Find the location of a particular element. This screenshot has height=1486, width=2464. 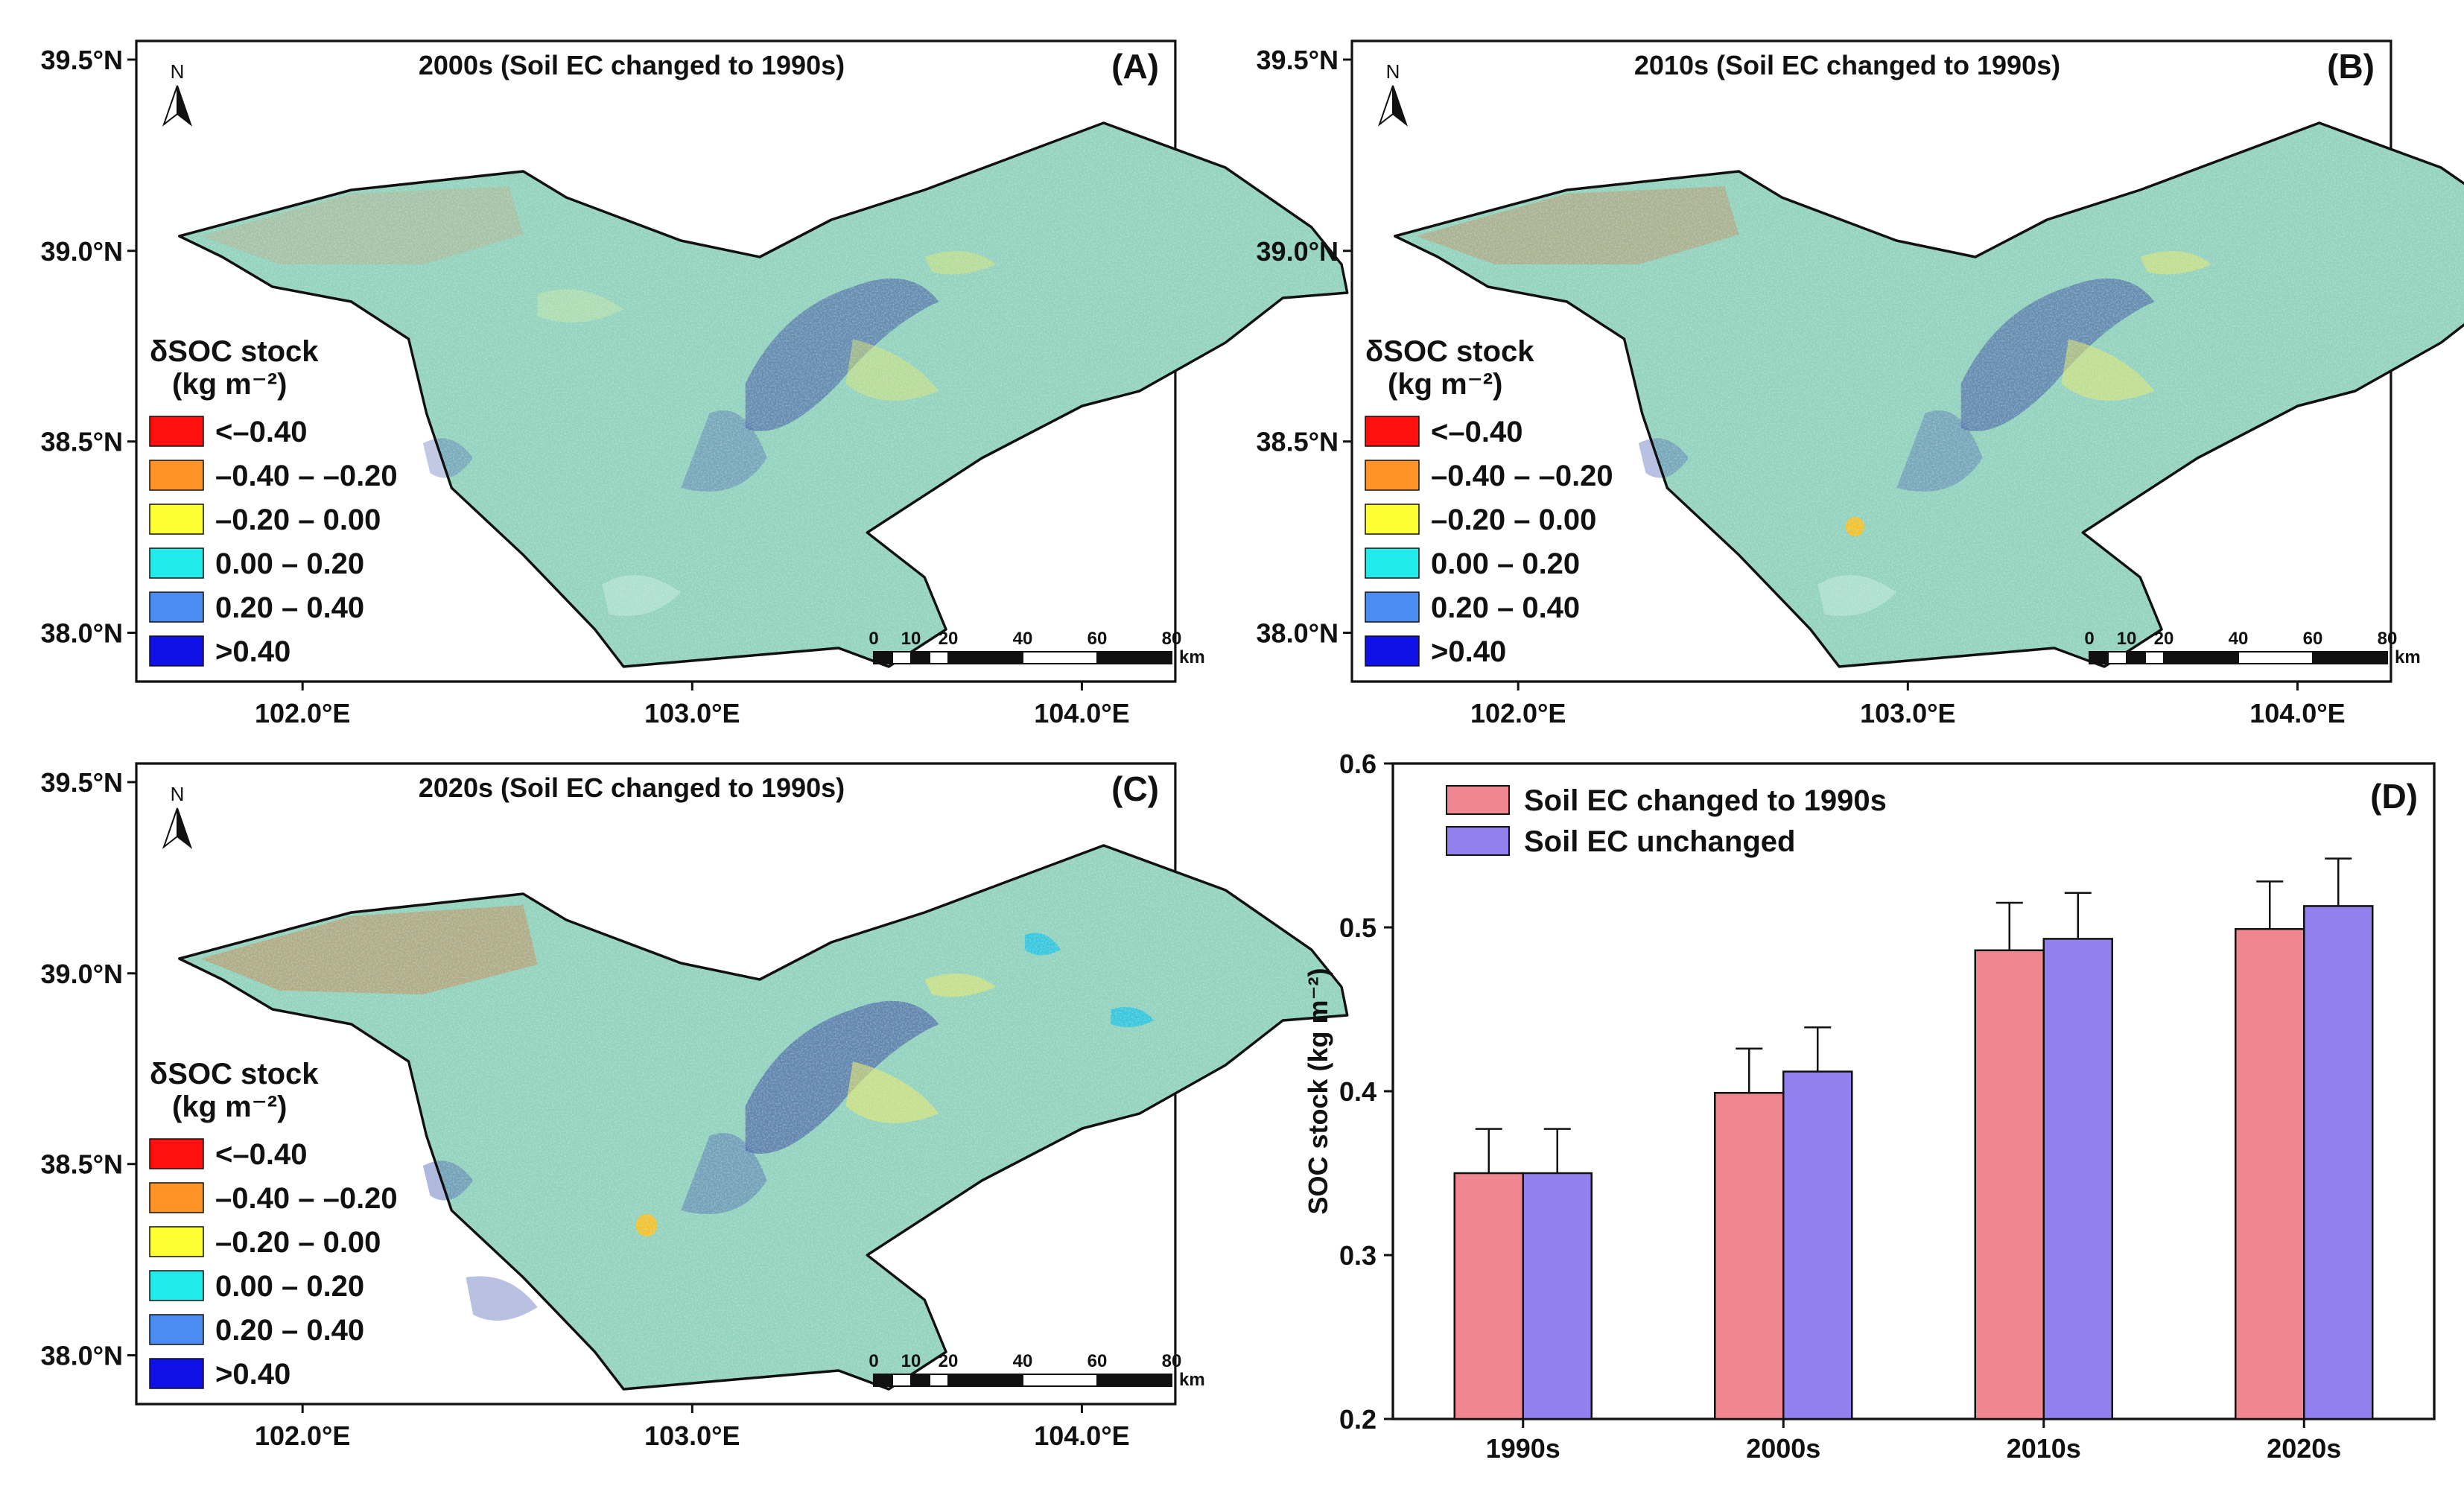

scale-label: 0 is located at coordinates (2089, 639).